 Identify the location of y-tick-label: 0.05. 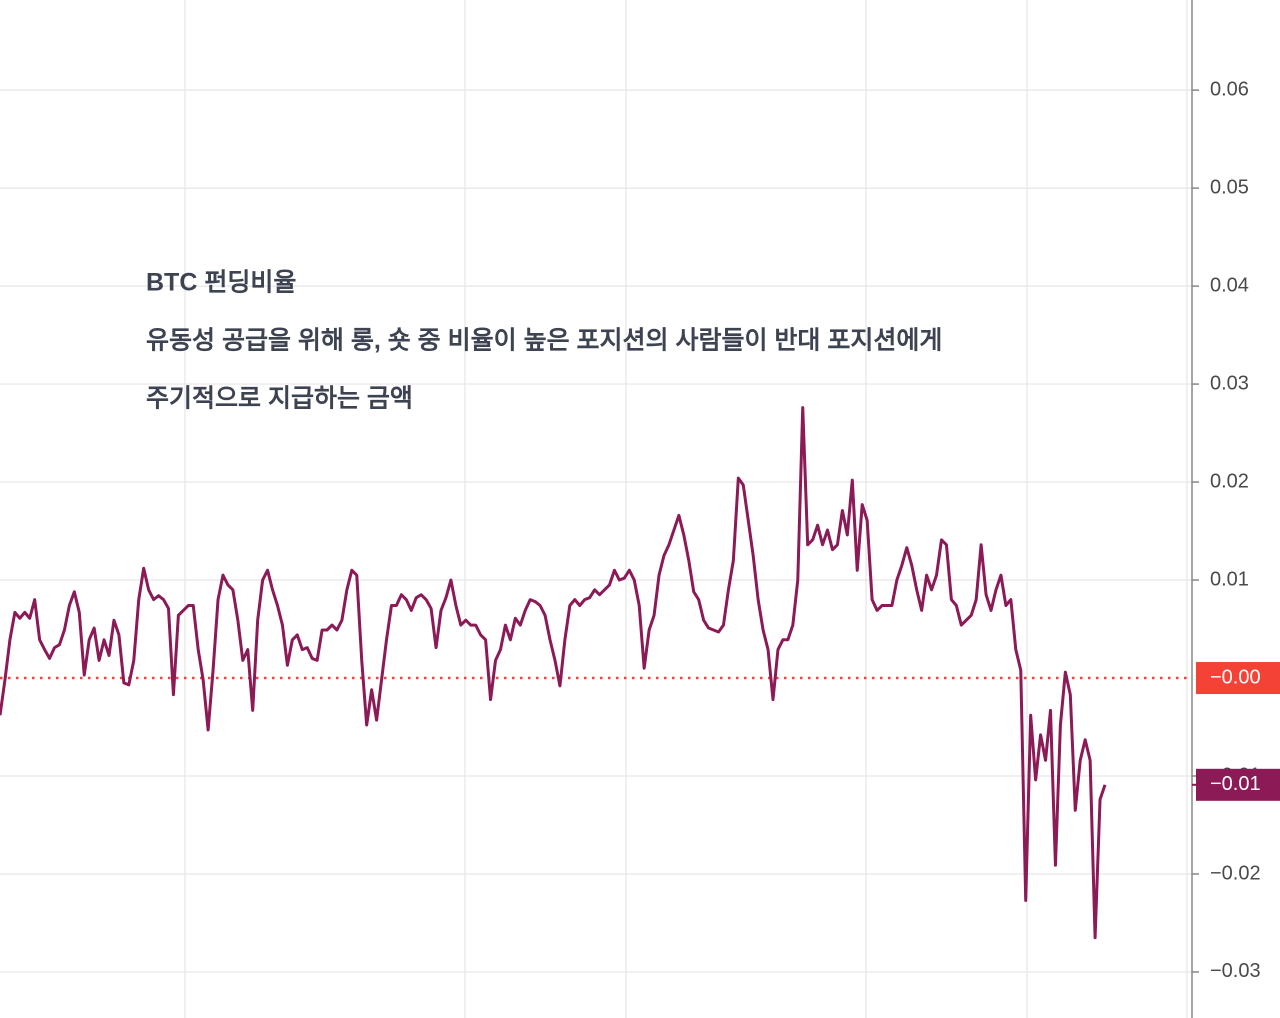
(1229, 187).